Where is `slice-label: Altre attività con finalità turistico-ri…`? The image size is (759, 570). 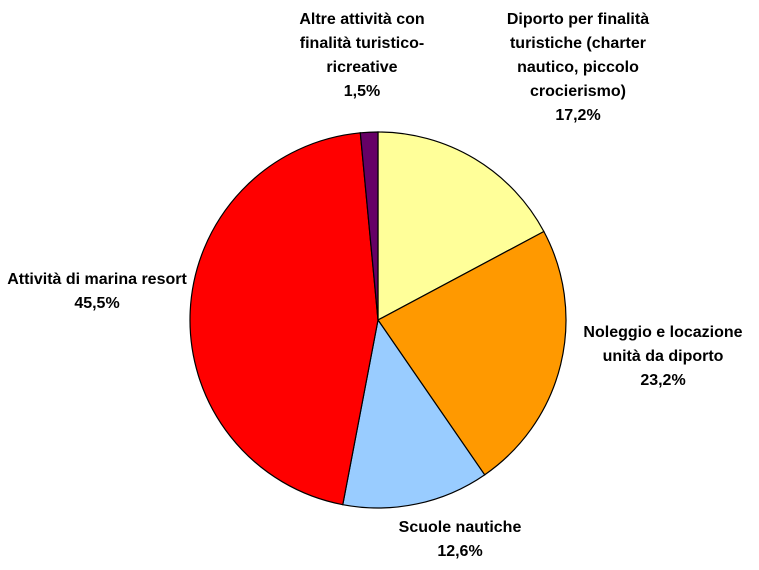
slice-label: Altre attività con finalità turistico-ri… is located at coordinates (362, 56).